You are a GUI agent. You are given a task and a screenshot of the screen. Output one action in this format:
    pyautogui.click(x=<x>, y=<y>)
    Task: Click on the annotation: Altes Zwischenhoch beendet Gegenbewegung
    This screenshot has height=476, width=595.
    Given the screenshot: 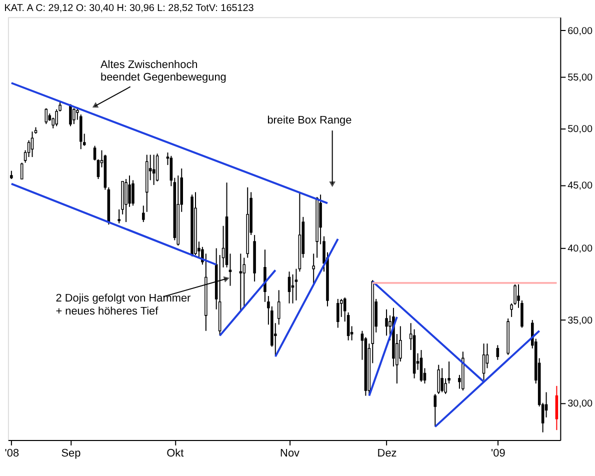 What is the action you would take?
    pyautogui.click(x=163, y=71)
    